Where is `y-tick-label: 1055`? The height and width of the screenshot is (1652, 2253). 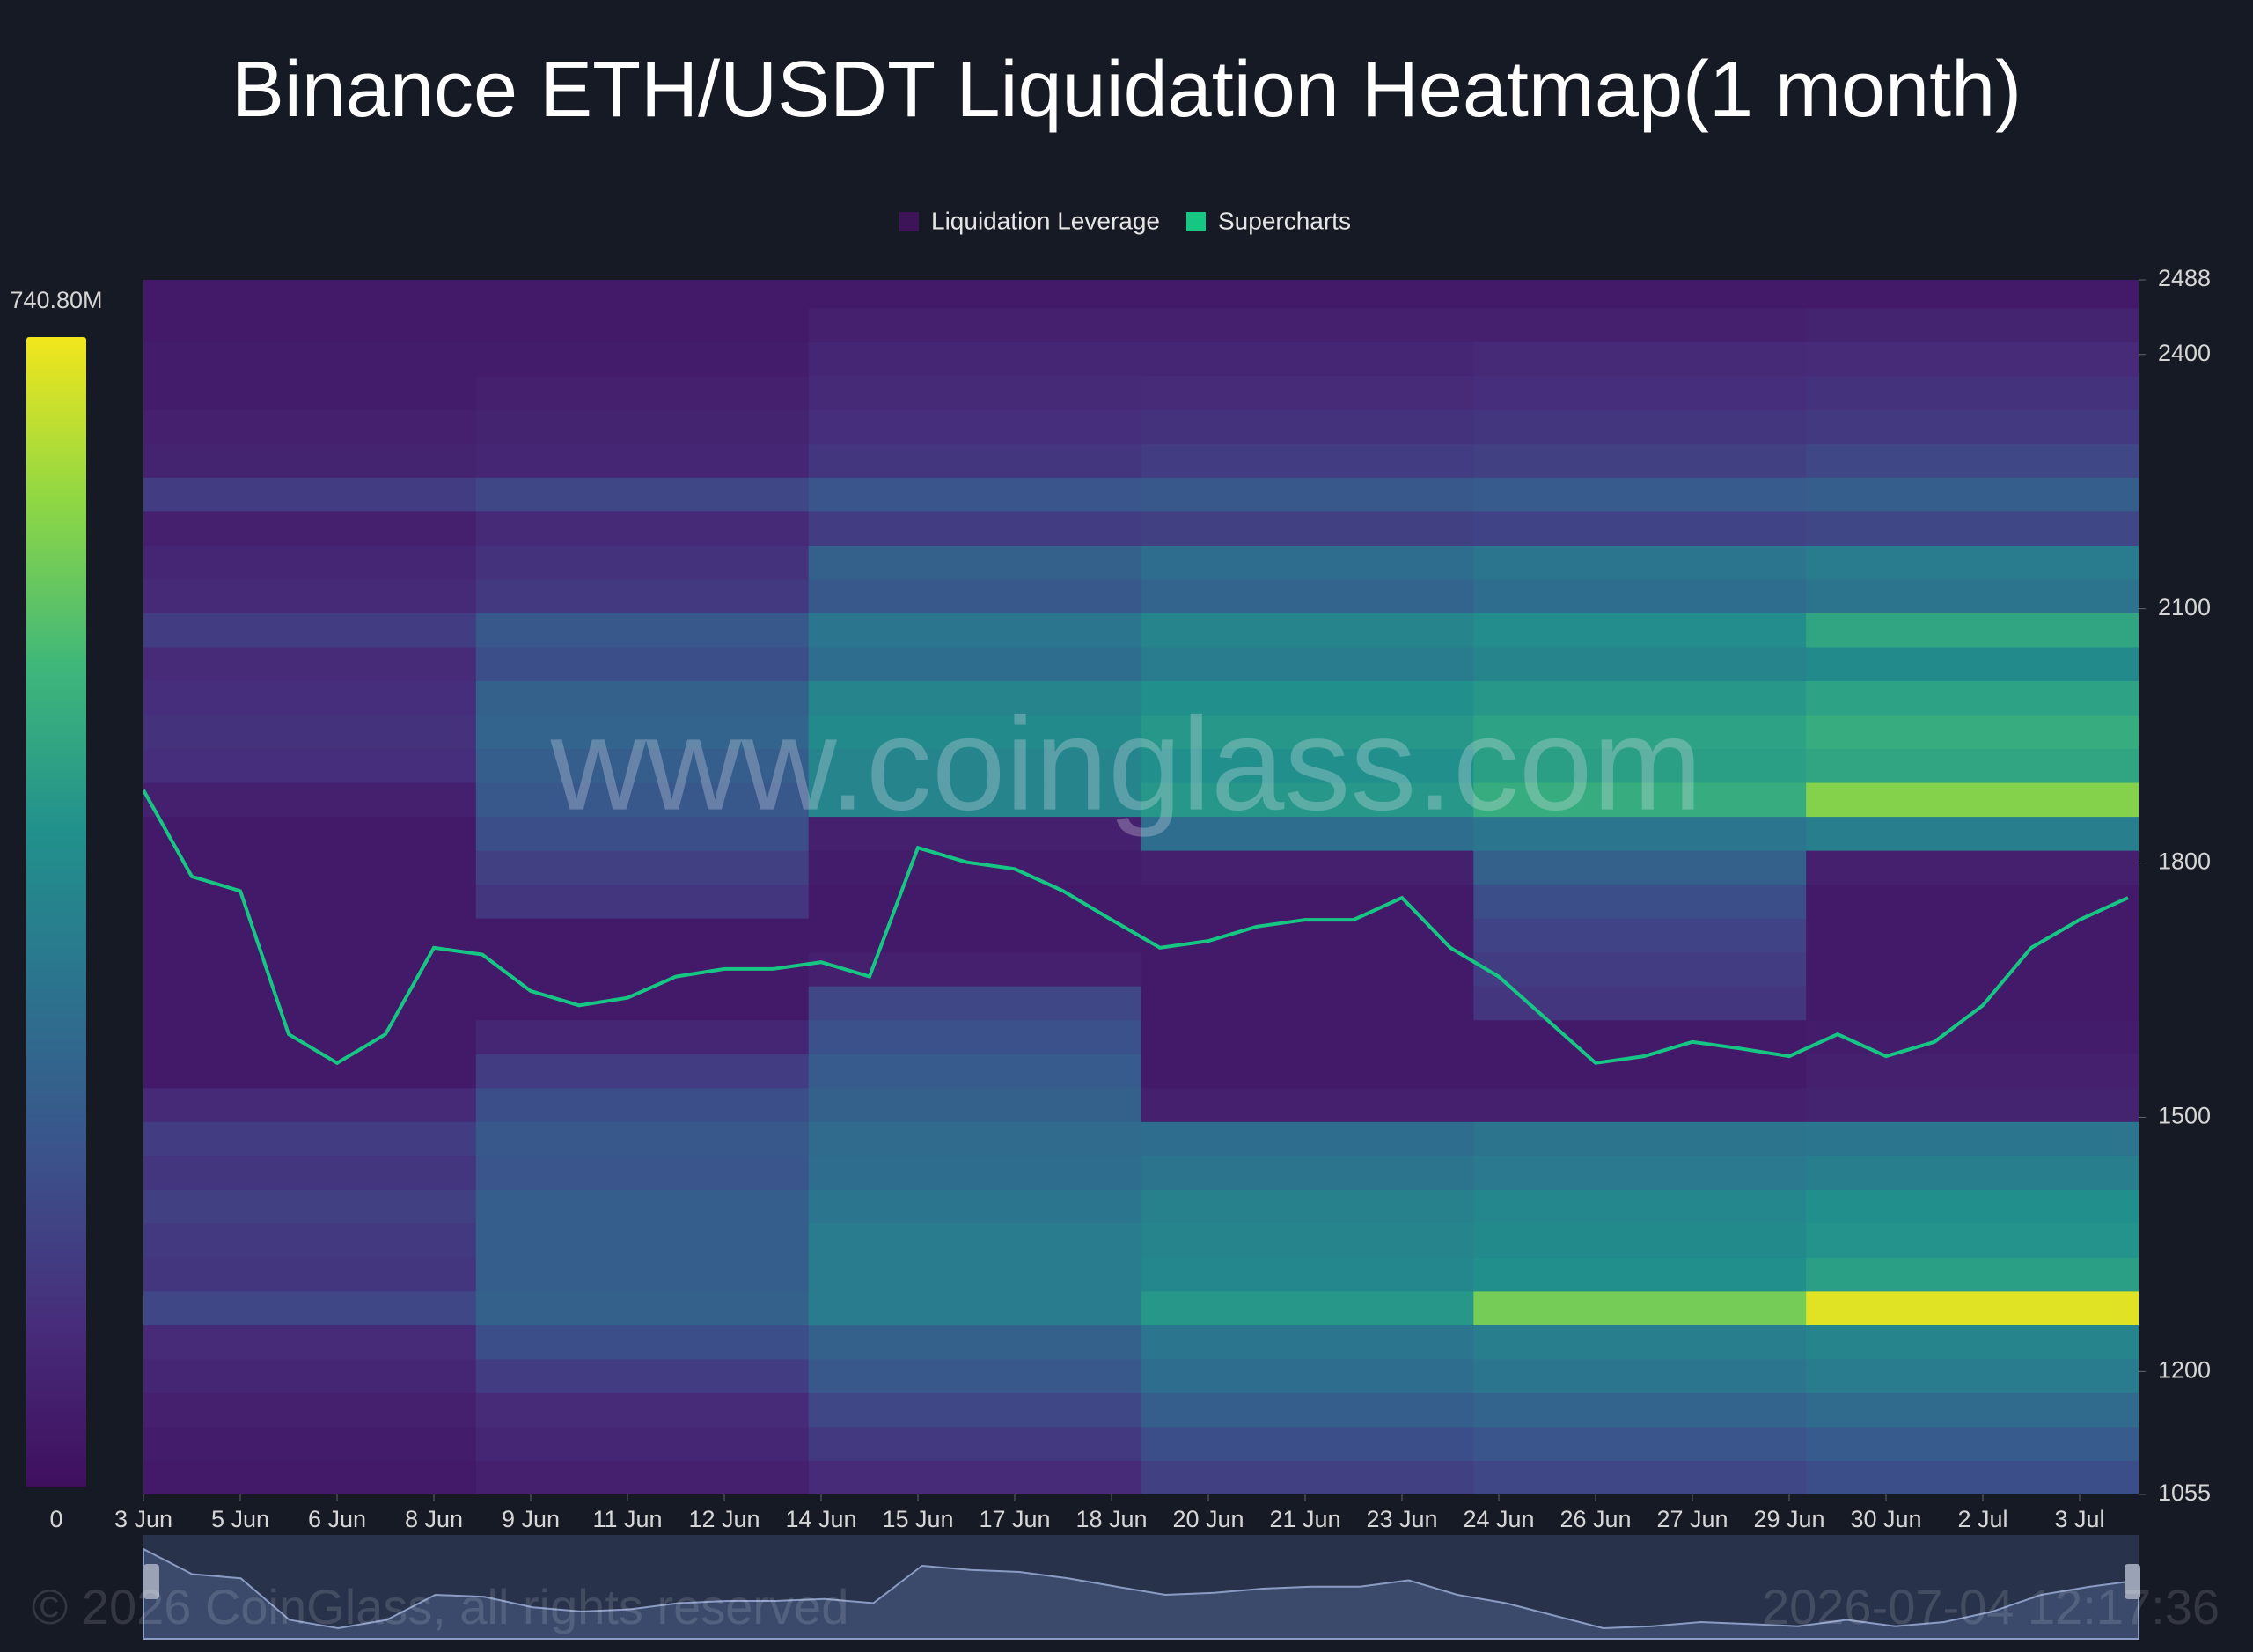
y-tick-label: 1055 is located at coordinates (2184, 1492).